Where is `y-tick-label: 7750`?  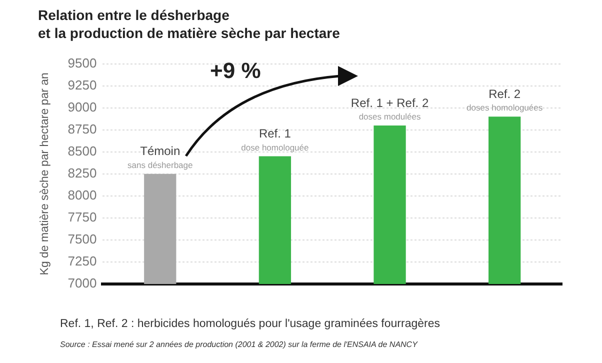
y-tick-label: 7750 is located at coordinates (82, 217).